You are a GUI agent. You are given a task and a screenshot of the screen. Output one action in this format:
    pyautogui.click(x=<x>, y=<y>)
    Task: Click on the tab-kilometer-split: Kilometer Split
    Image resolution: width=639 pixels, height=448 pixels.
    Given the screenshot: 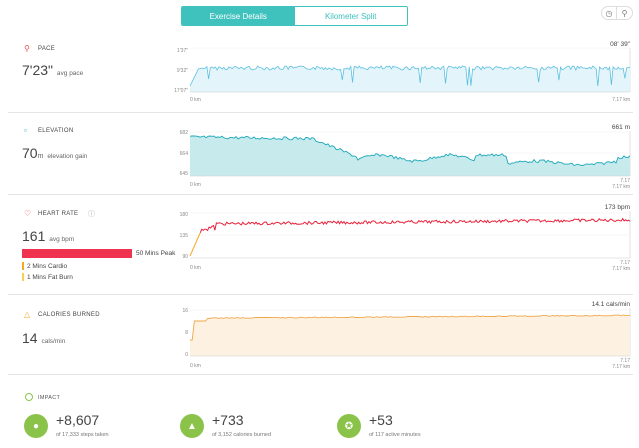 What is the action you would take?
    pyautogui.click(x=350, y=16)
    